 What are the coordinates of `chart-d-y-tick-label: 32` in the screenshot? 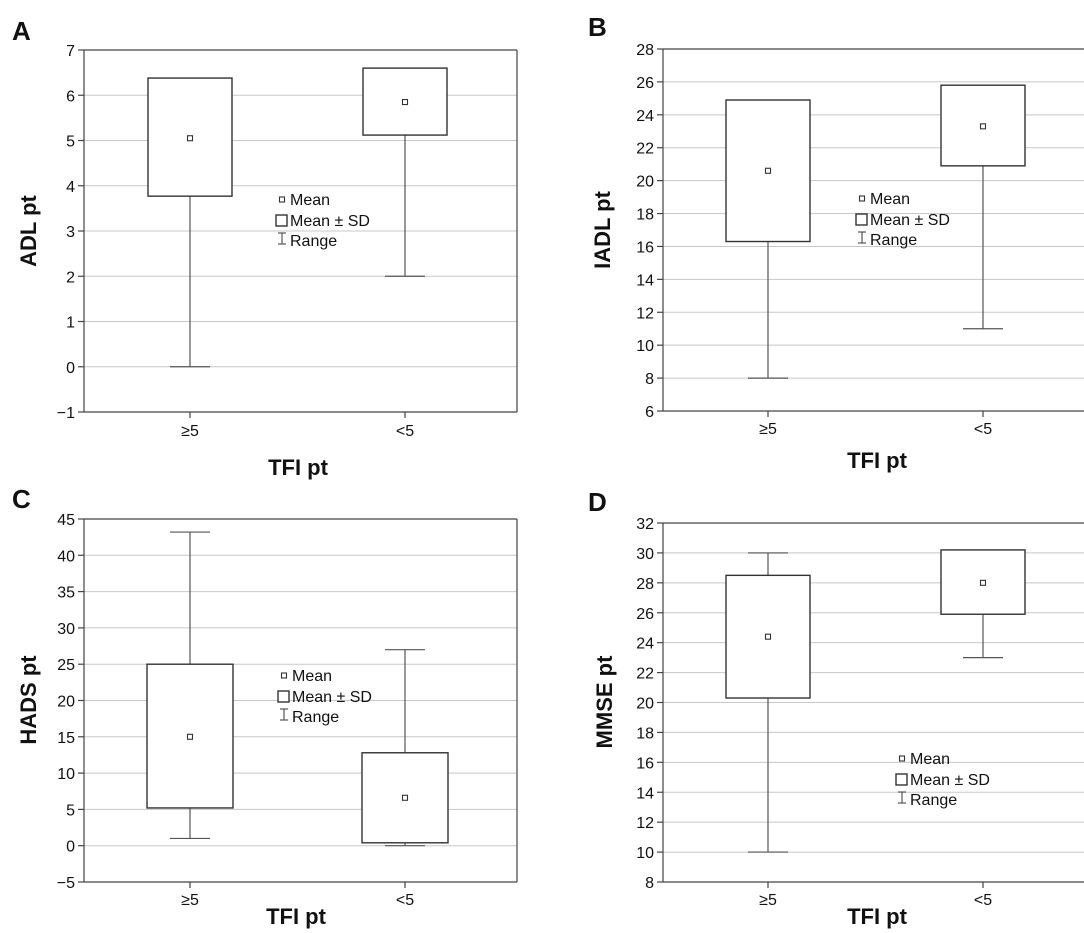 It's located at (645, 524).